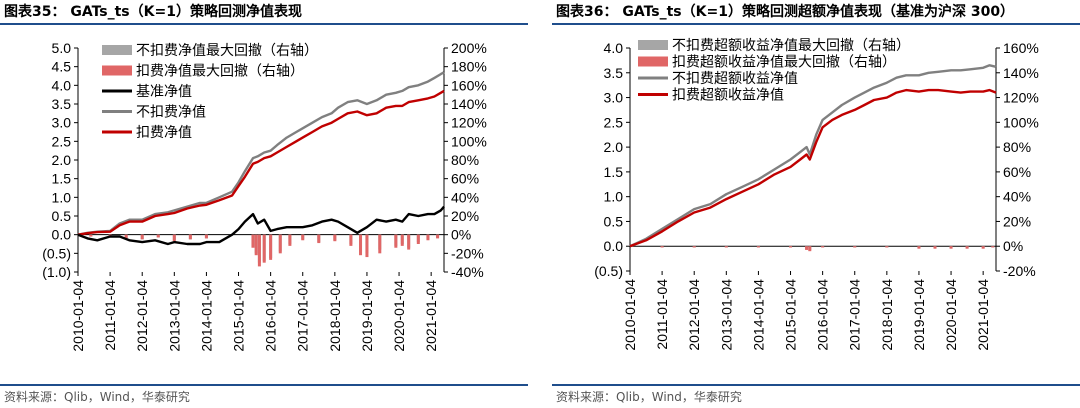 The height and width of the screenshot is (408, 1080). I want to click on x-tick-label: 2010-01-04, so click(630, 315).